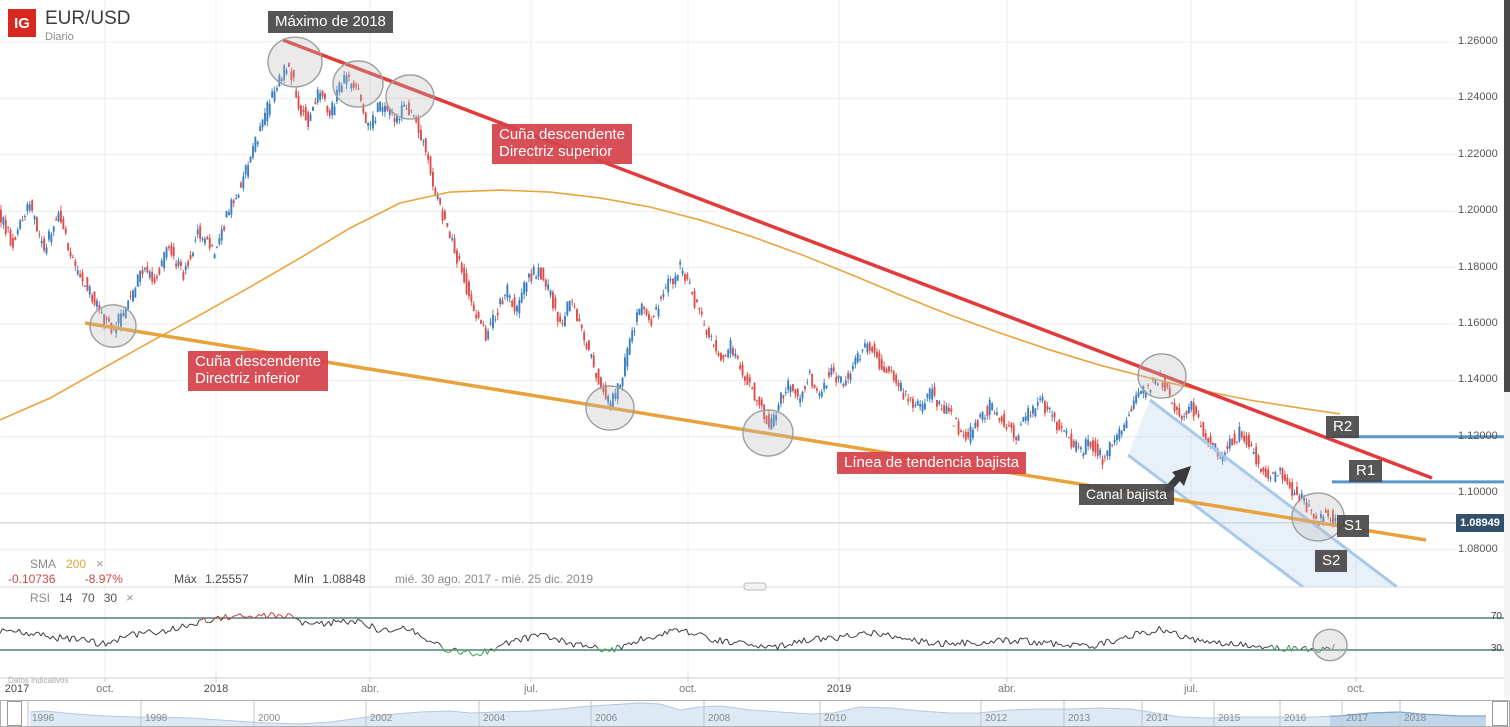  What do you see at coordinates (156, 718) in the screenshot?
I see `navigator-year-label: 1998` at bounding box center [156, 718].